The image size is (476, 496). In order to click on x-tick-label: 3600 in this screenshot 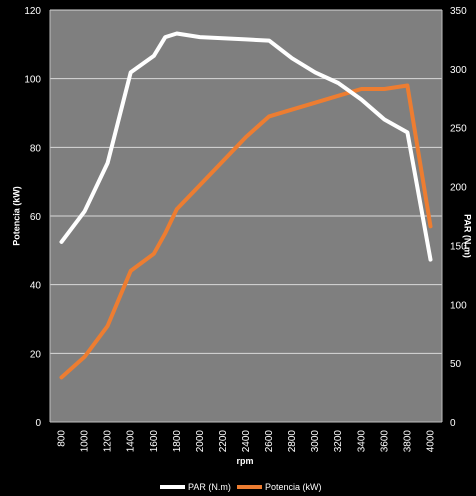, I will do `click(384, 441)`.